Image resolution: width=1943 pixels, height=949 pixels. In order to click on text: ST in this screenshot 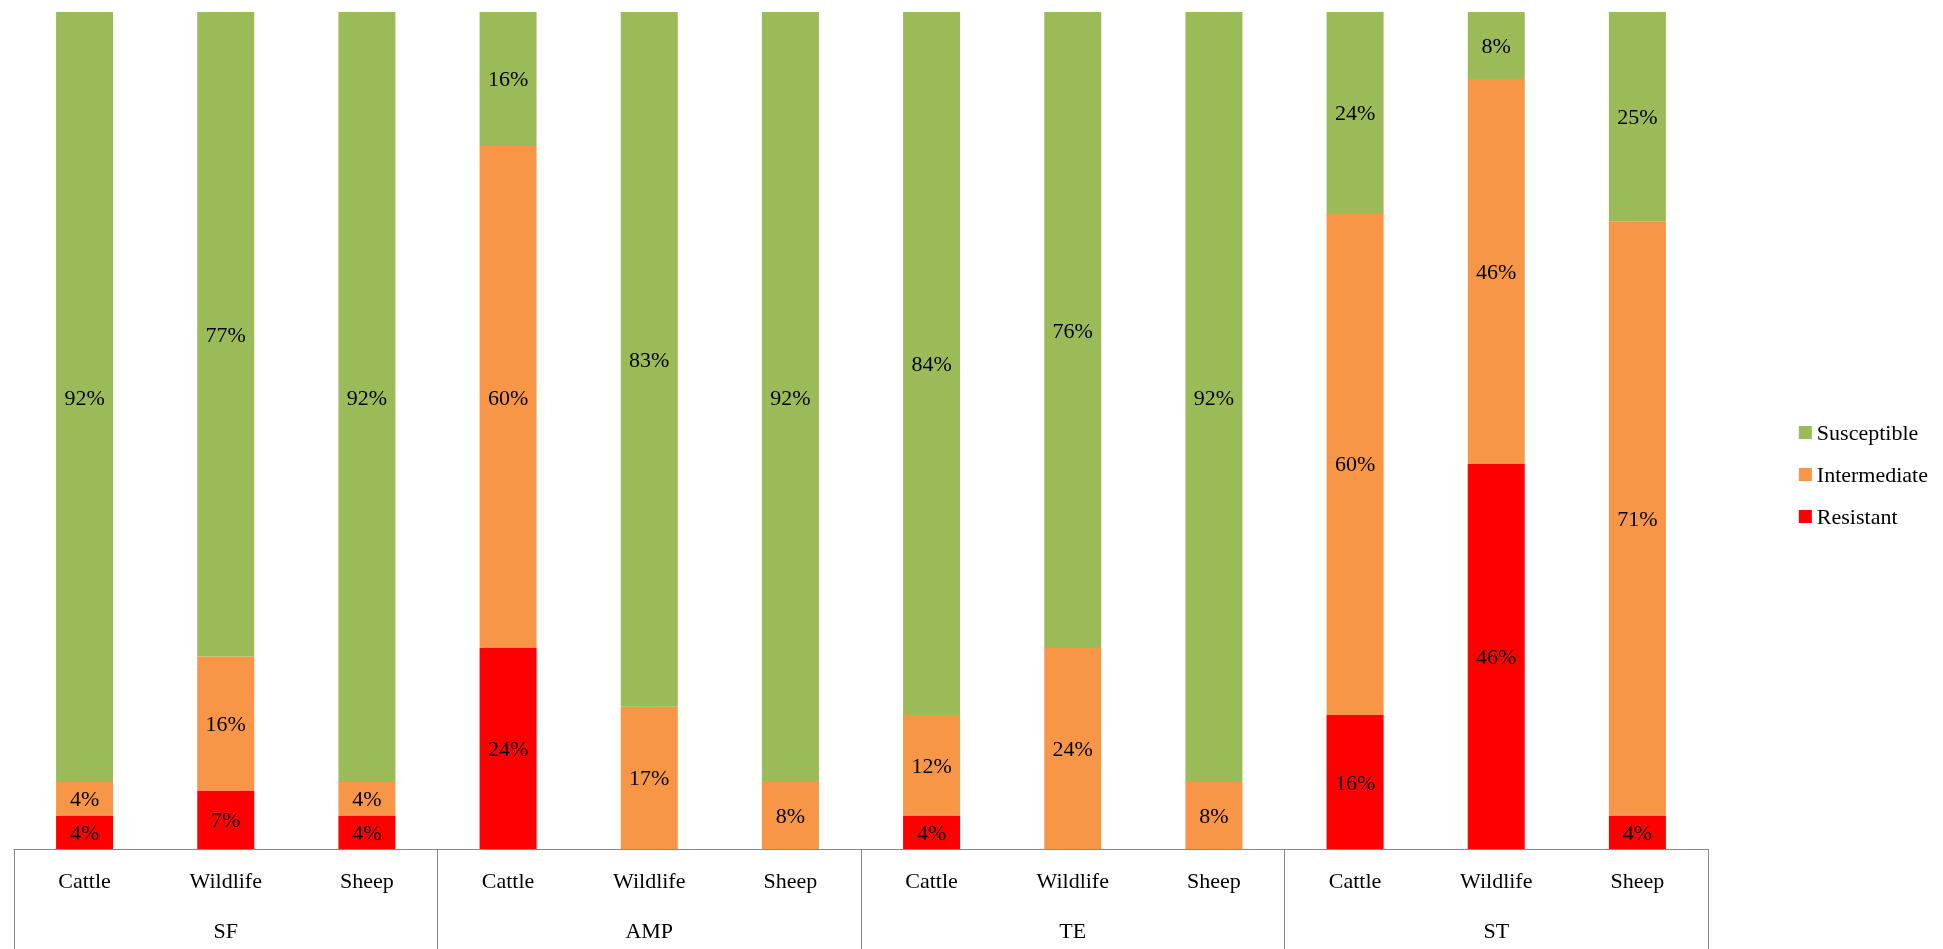, I will do `click(1496, 930)`.